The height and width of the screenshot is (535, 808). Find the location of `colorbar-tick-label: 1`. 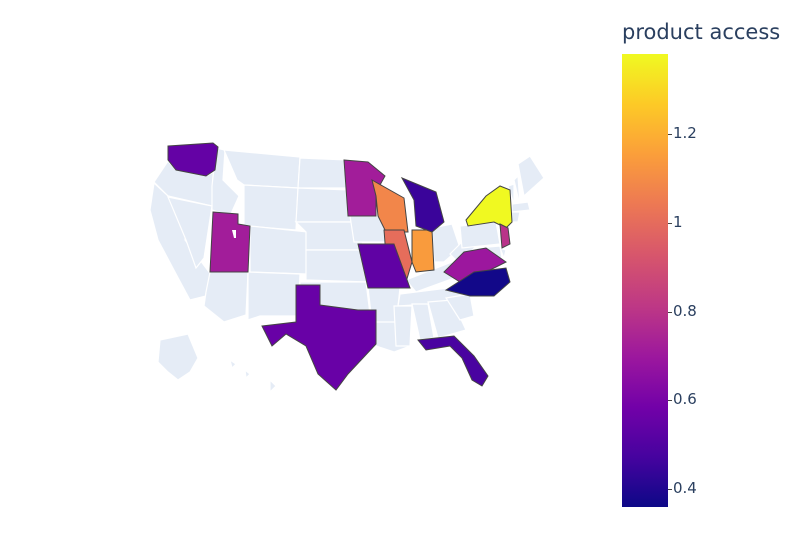

colorbar-tick-label: 1 is located at coordinates (678, 221).